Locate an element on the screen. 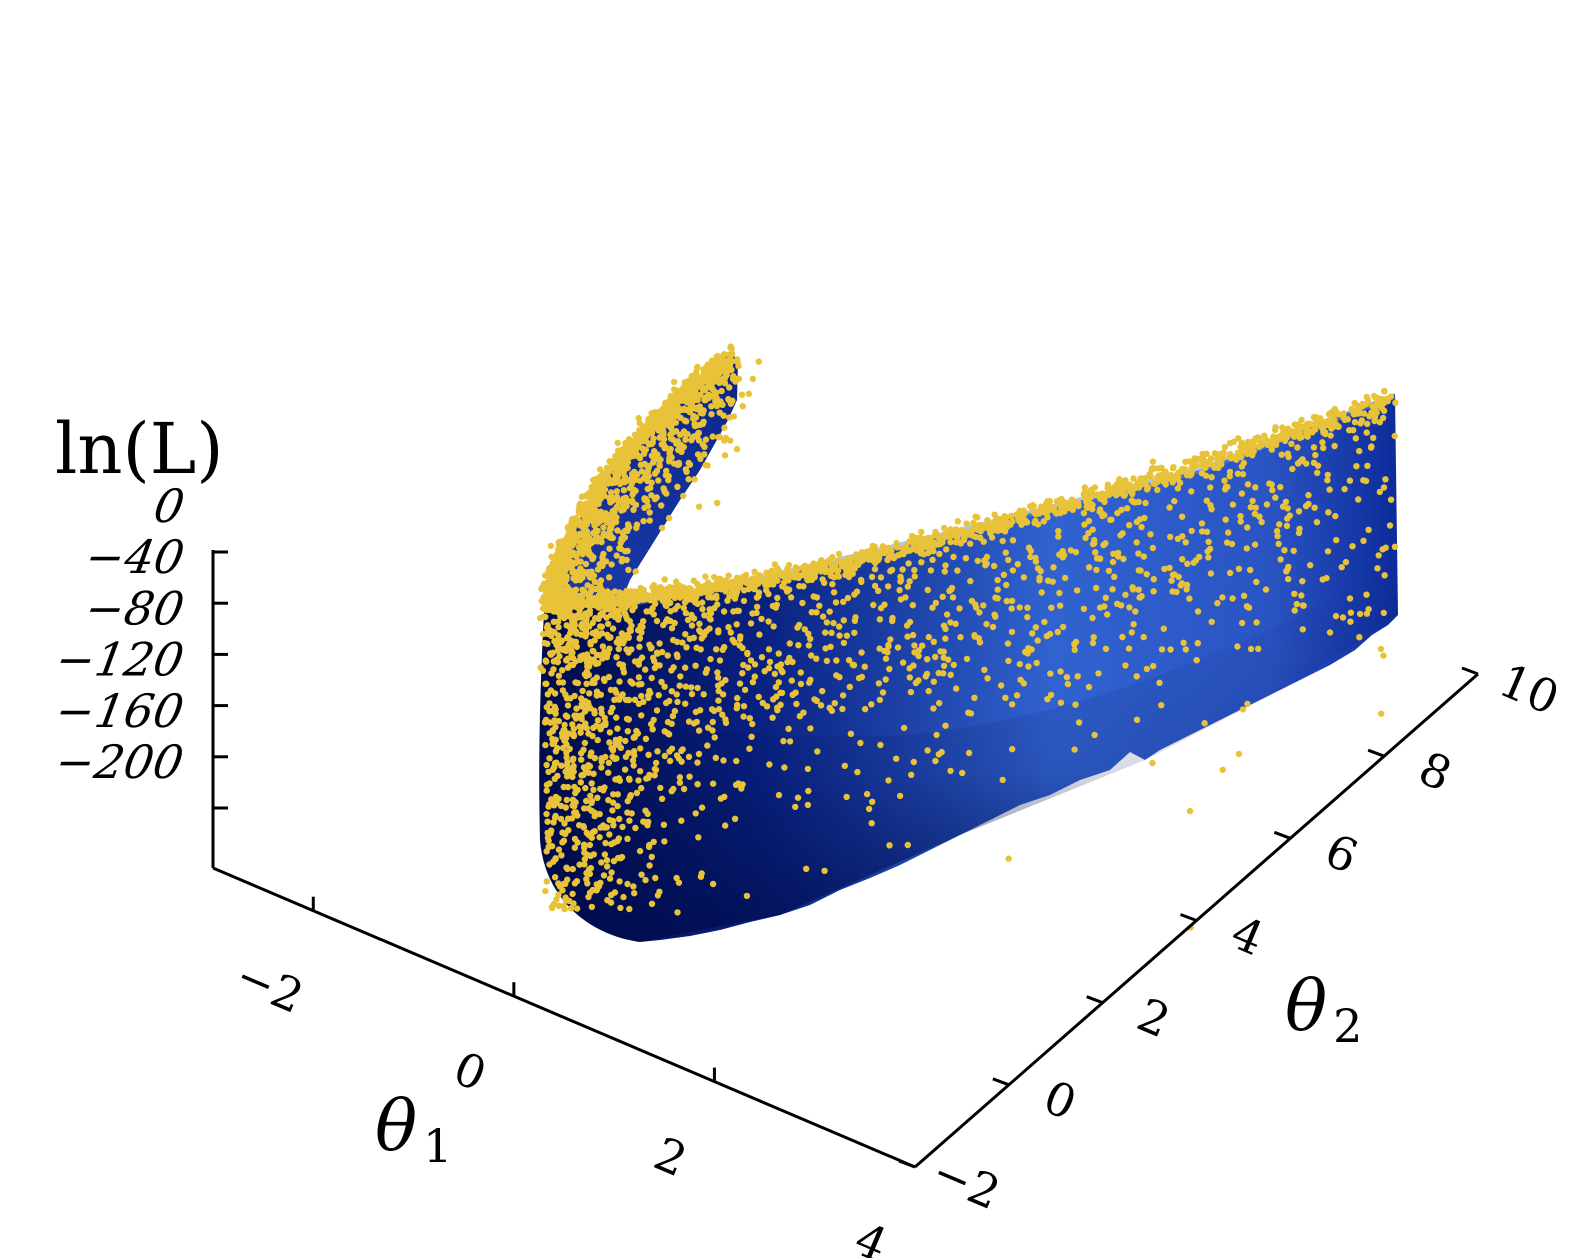 This screenshot has height=1258, width=1572. x-tick-label: 0 is located at coordinates (470, 1071).